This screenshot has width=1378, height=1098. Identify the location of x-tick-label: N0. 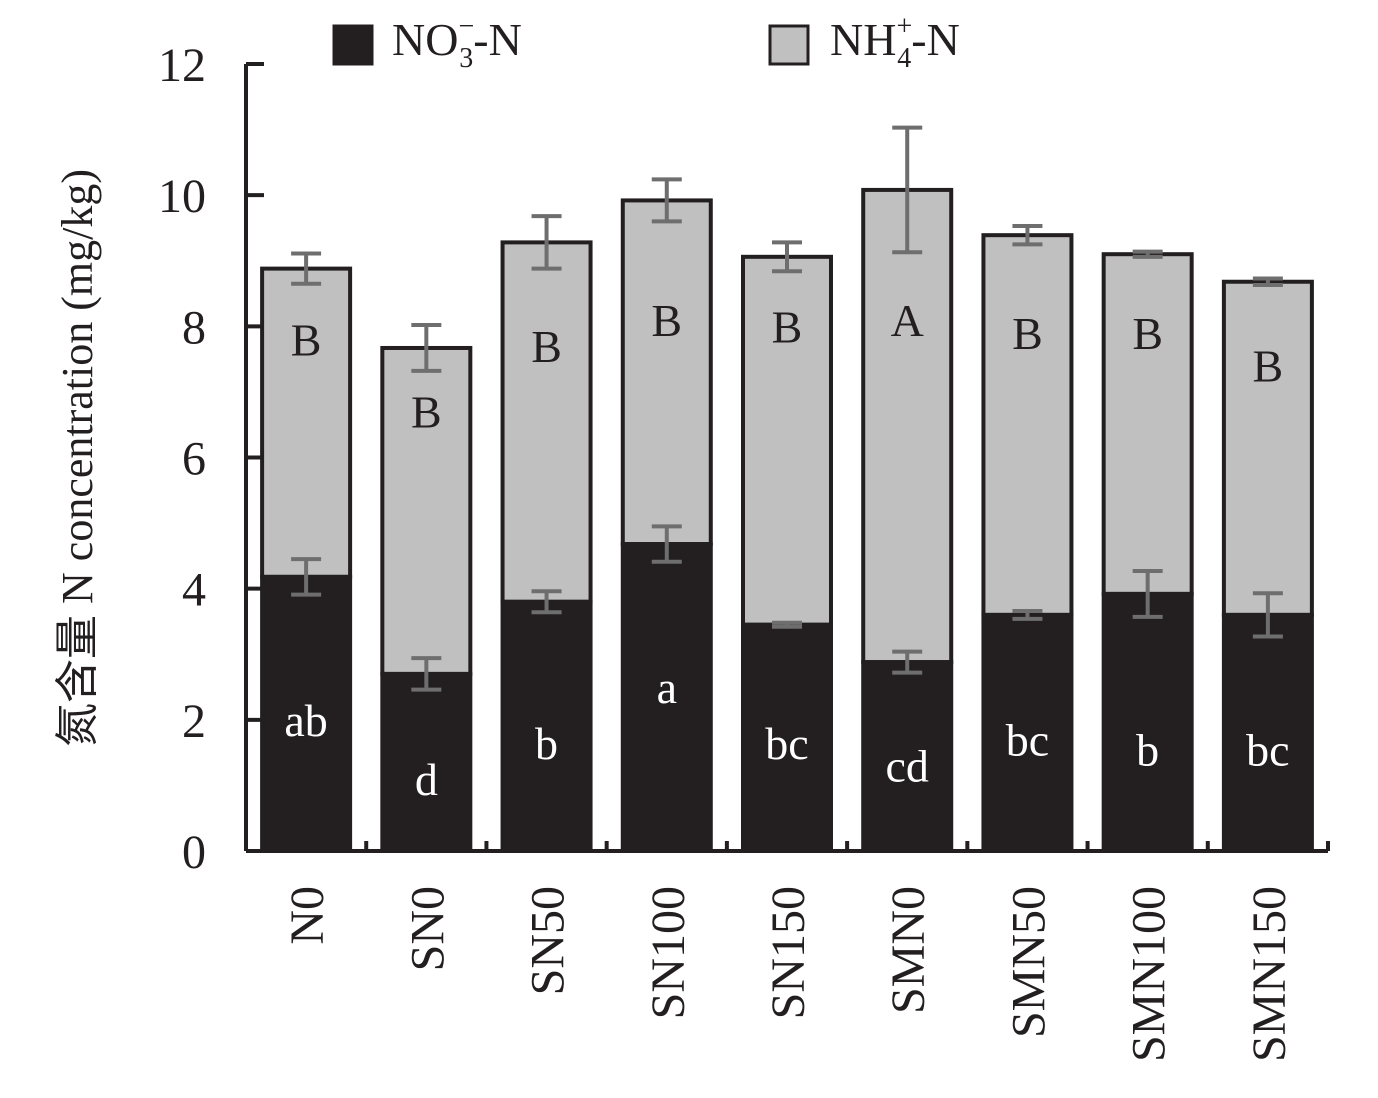
(307, 915).